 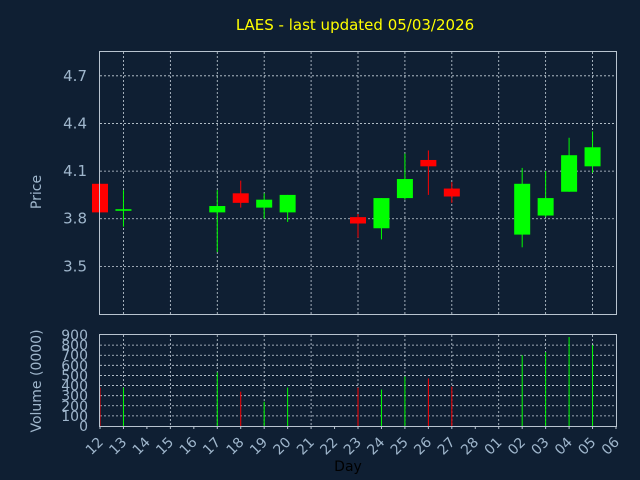 I want to click on price-y-ticks: 3.5 3.8 4.1 4.4 4.7, so click(x=75, y=171).